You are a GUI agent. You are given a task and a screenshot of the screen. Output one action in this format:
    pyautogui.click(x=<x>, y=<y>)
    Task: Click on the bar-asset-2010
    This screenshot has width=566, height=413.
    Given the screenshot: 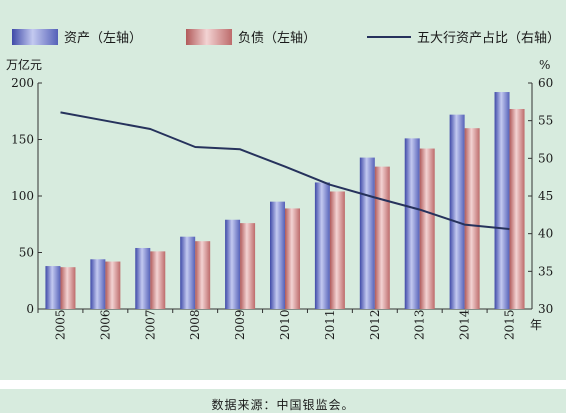 What is the action you would take?
    pyautogui.click(x=277, y=255)
    